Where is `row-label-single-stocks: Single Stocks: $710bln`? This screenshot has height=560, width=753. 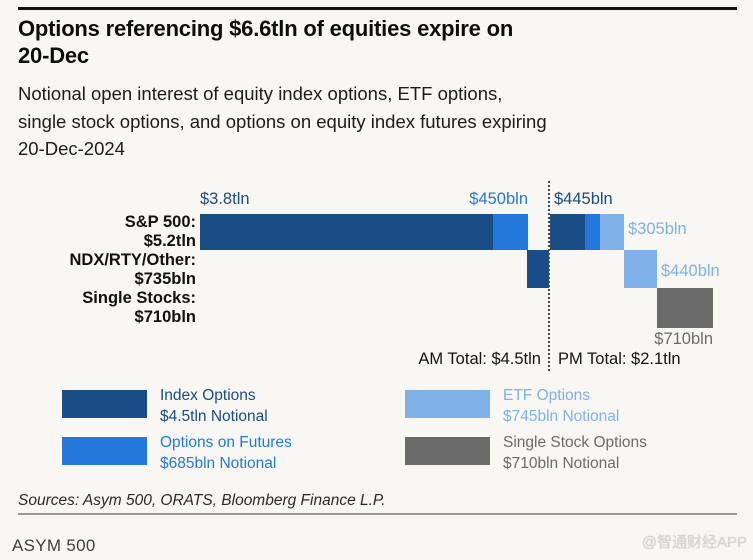 row-label-single-stocks: Single Stocks: $710bln is located at coordinates (139, 307).